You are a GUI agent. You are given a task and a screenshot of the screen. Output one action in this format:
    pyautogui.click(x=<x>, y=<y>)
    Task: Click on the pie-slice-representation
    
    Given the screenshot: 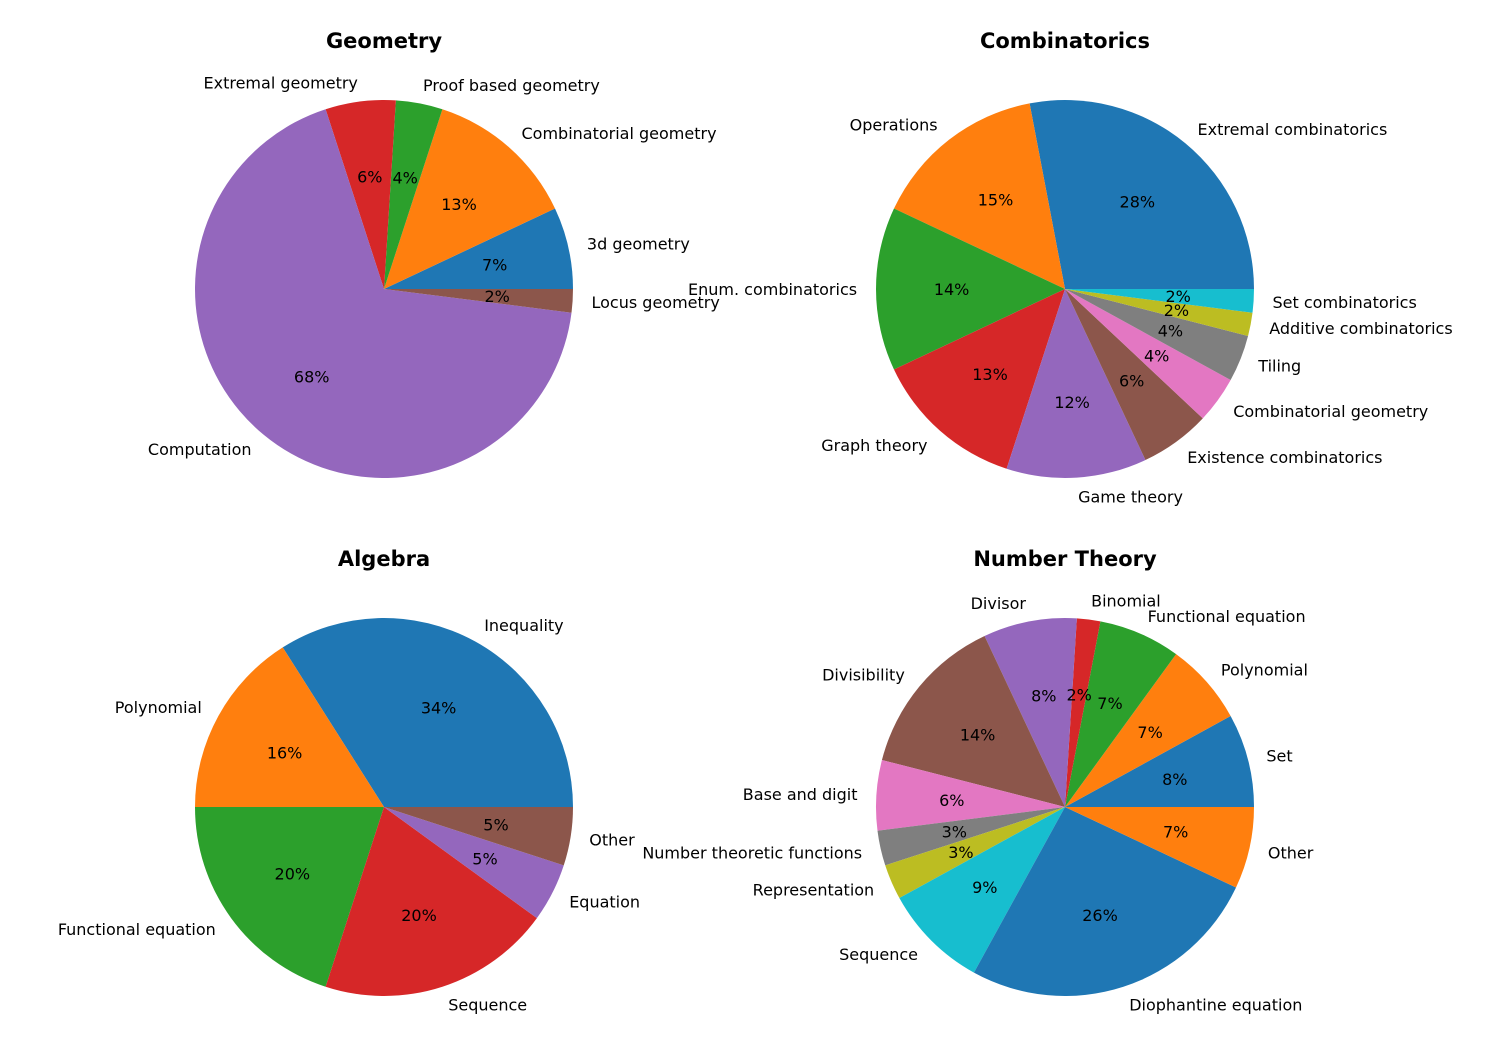 What is the action you would take?
    pyautogui.click(x=975, y=853)
    